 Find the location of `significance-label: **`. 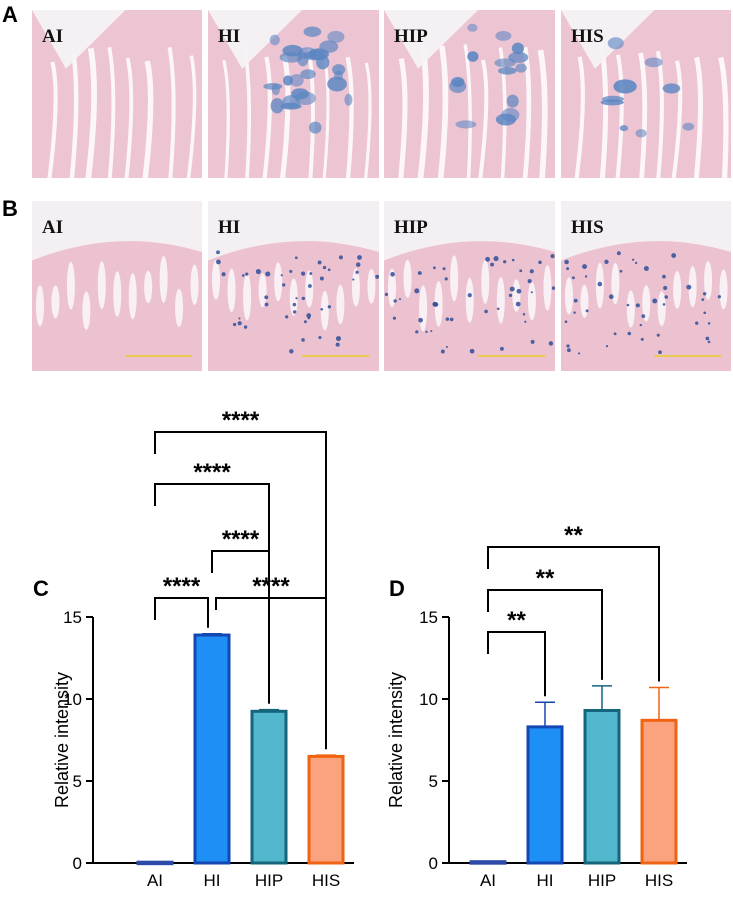

significance-label: ** is located at coordinates (516, 620).